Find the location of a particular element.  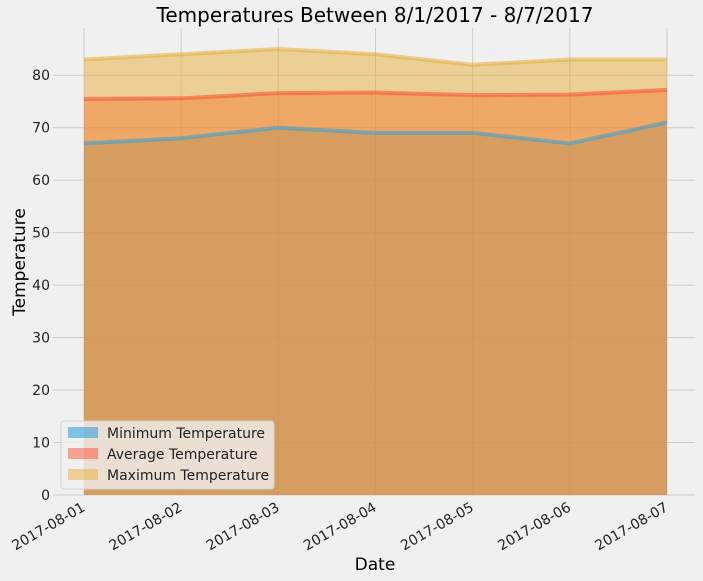

legend-entry-maximum: Maximum Temperature is located at coordinates (168, 476).